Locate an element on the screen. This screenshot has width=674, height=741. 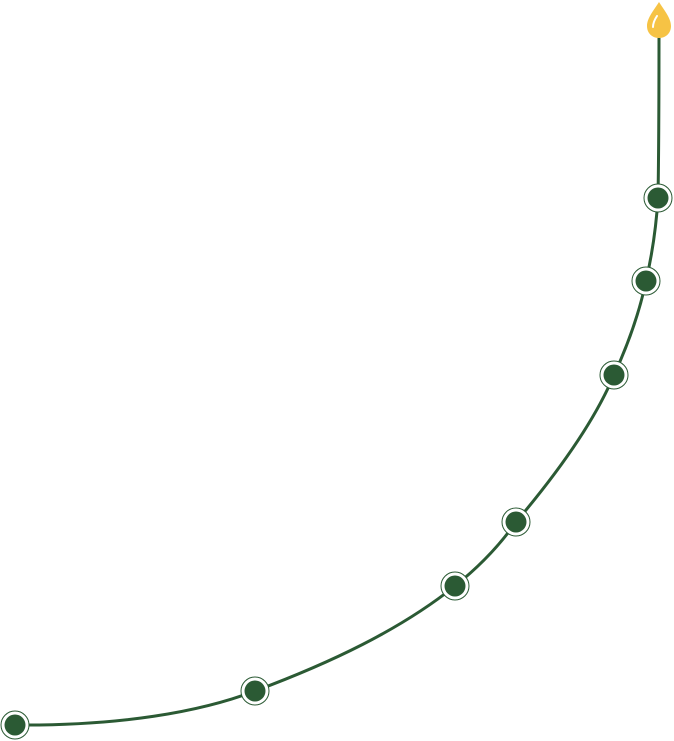
drop-icon is located at coordinates (659, 20).